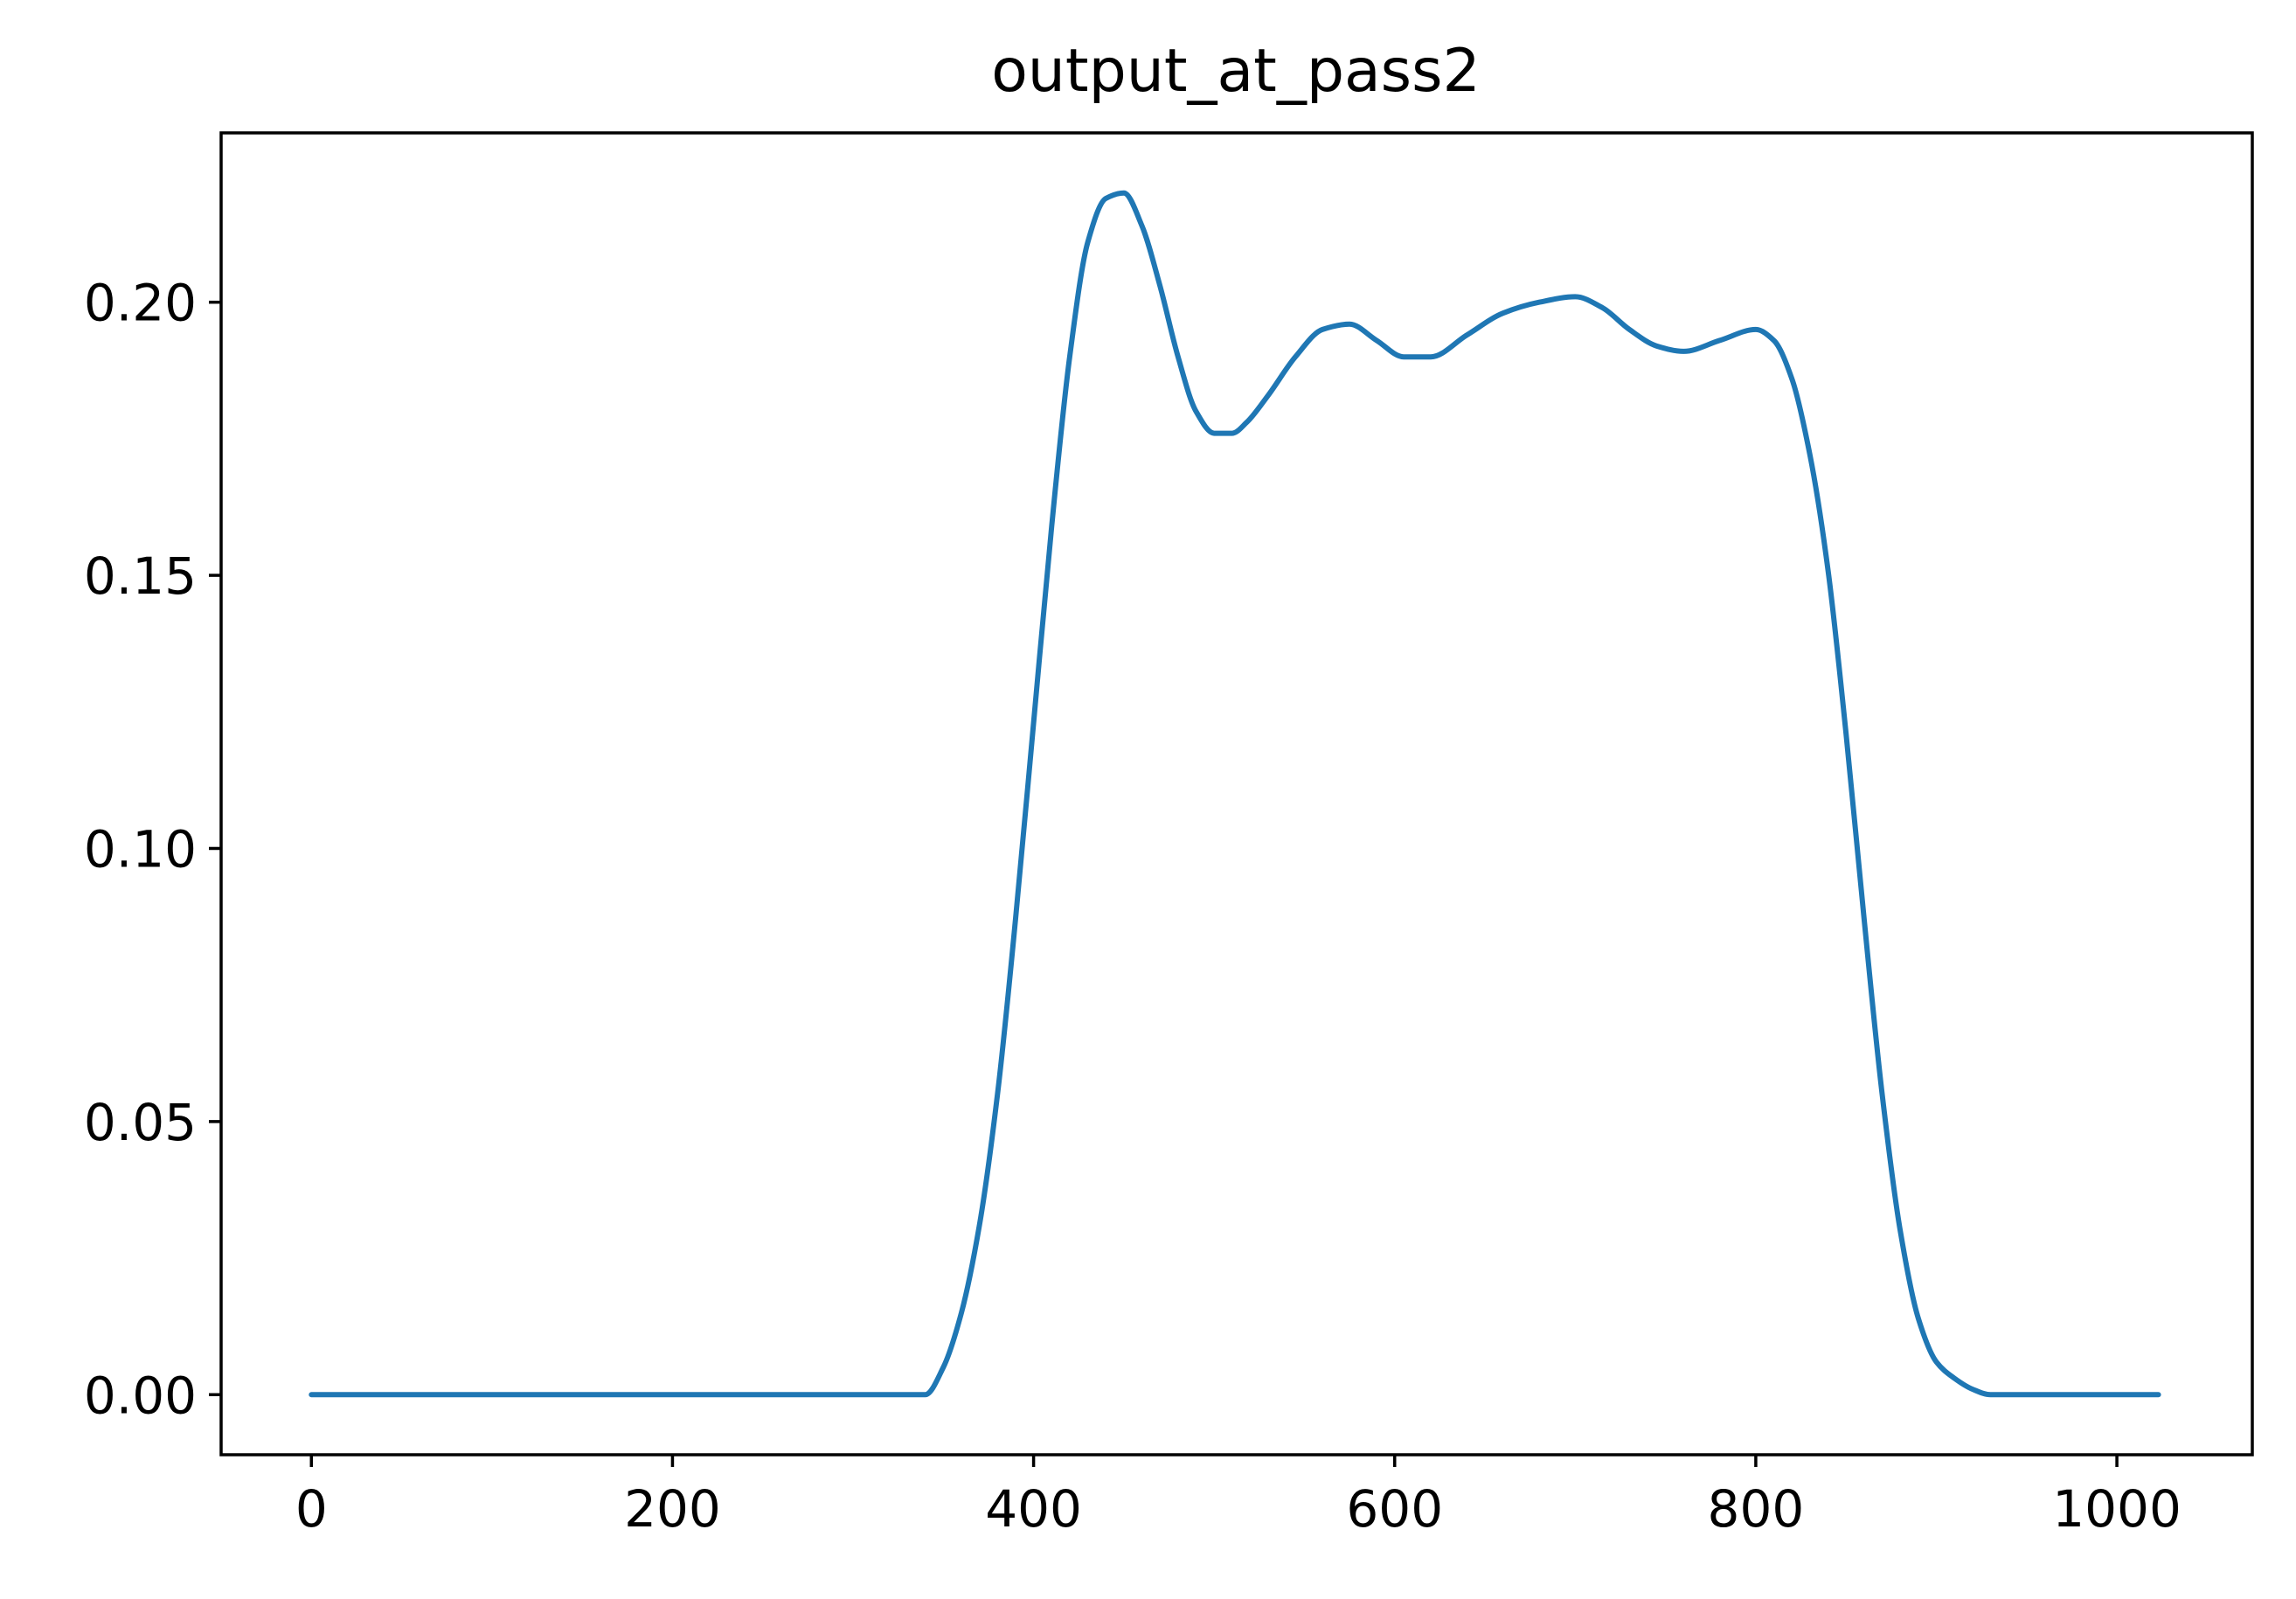 The image size is (2296, 1599). Describe the element at coordinates (140, 303) in the screenshot. I see `y-tick-label: 0.20` at that location.